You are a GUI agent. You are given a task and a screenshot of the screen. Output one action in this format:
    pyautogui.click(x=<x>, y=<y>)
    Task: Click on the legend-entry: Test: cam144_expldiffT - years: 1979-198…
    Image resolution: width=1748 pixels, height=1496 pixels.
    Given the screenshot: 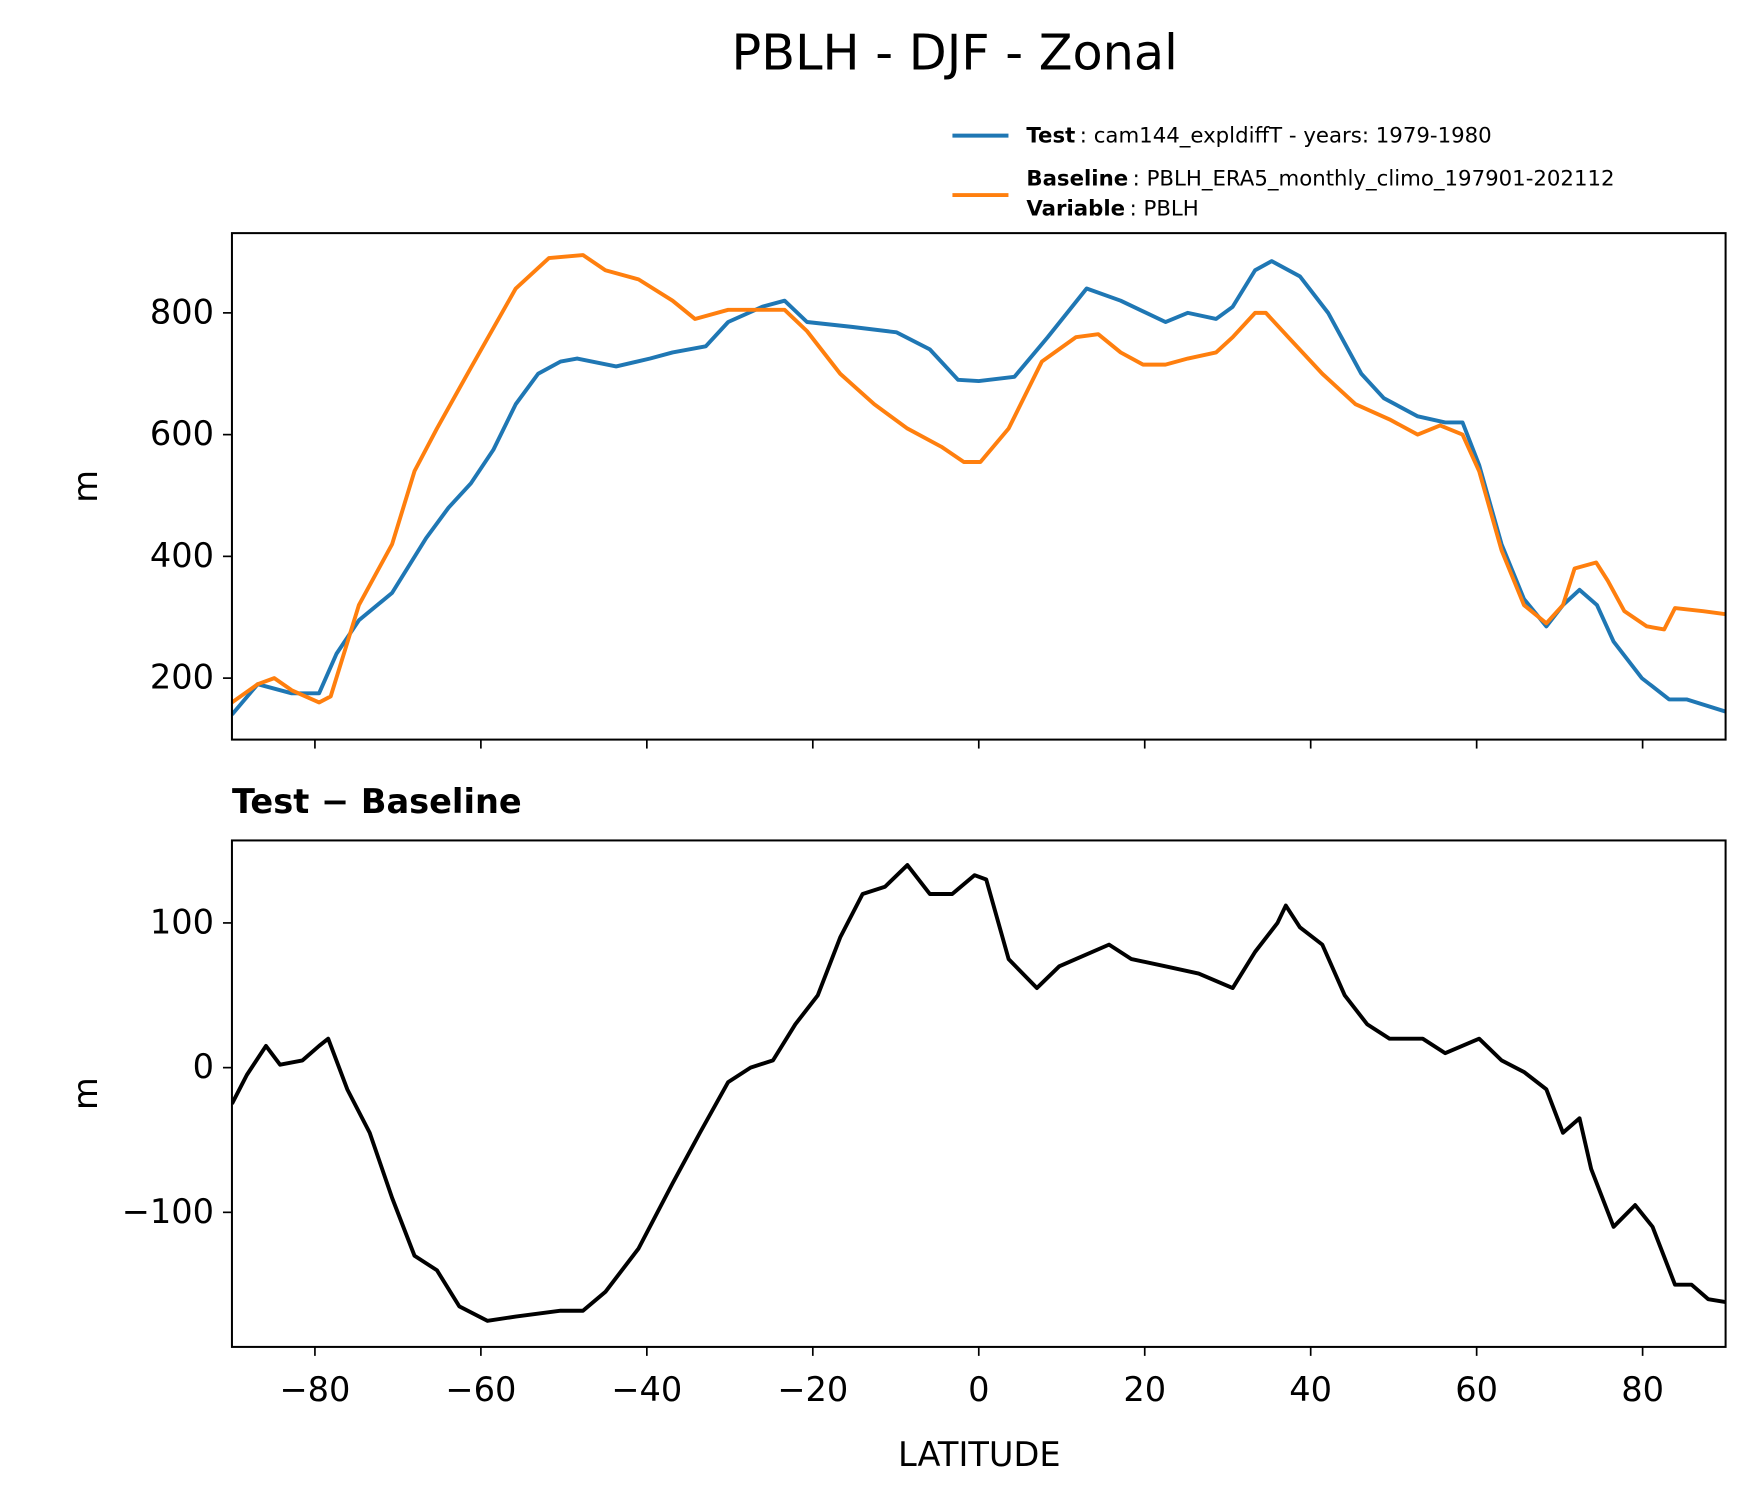 What is the action you would take?
    pyautogui.click(x=1258, y=136)
    